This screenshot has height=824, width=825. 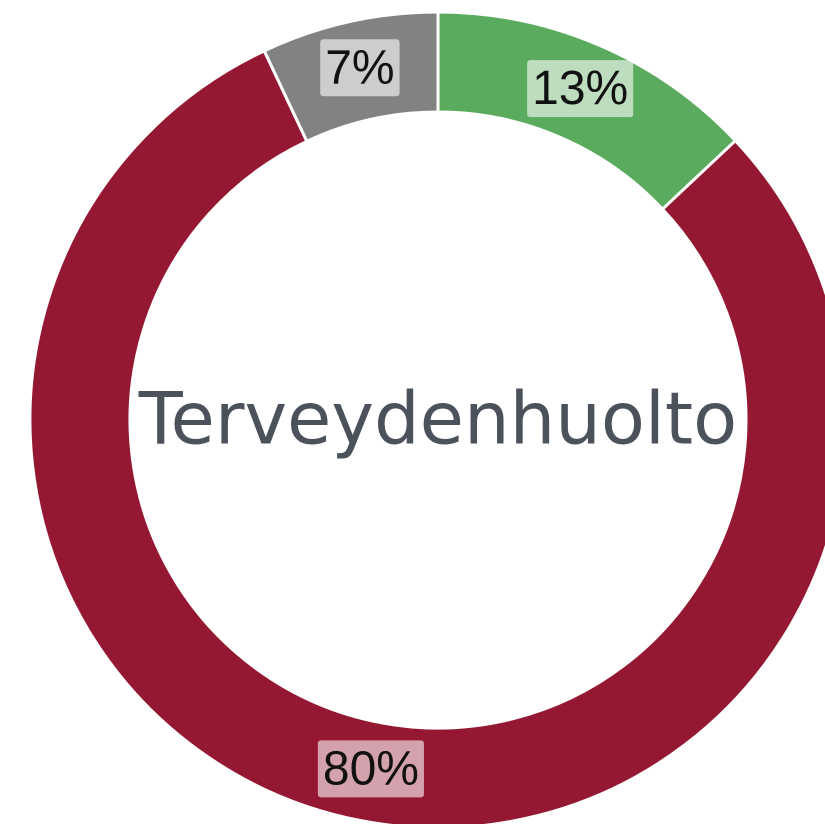 What do you see at coordinates (437, 419) in the screenshot?
I see `center-text: Terveydenhuolto` at bounding box center [437, 419].